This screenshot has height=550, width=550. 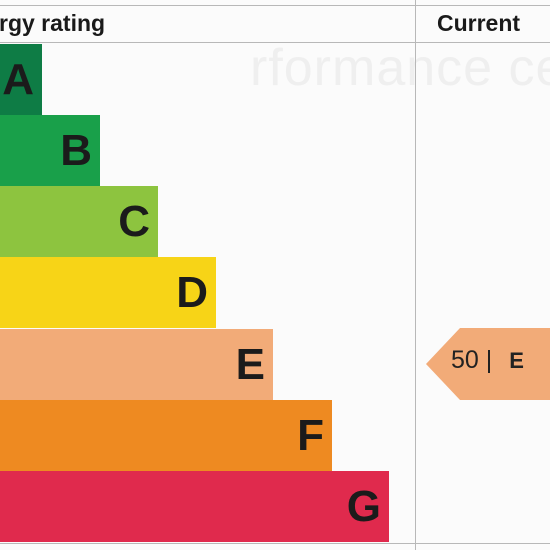 I want to click on band-a: A, so click(x=21, y=79).